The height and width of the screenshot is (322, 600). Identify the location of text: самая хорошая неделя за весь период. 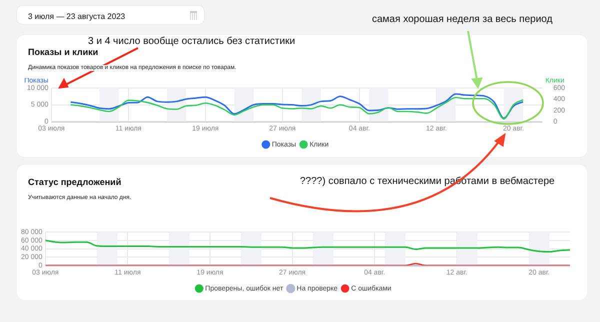
(462, 19).